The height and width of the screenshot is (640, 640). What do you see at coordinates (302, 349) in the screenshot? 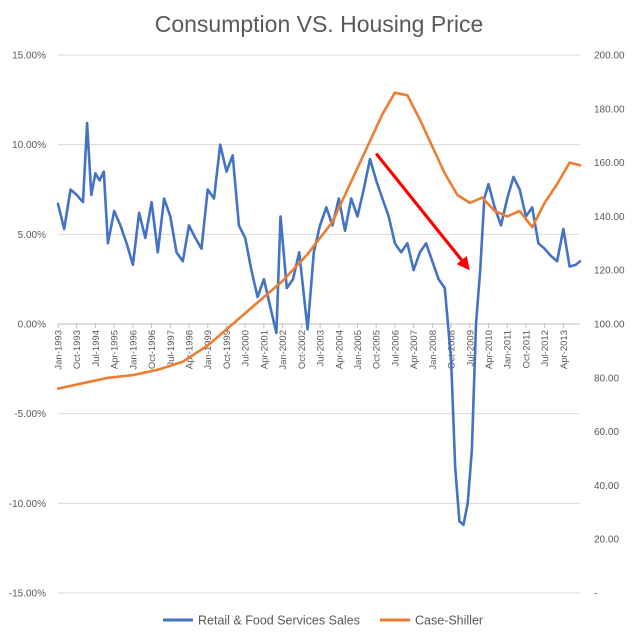
I see `x-tick-label: Oct-2002` at bounding box center [302, 349].